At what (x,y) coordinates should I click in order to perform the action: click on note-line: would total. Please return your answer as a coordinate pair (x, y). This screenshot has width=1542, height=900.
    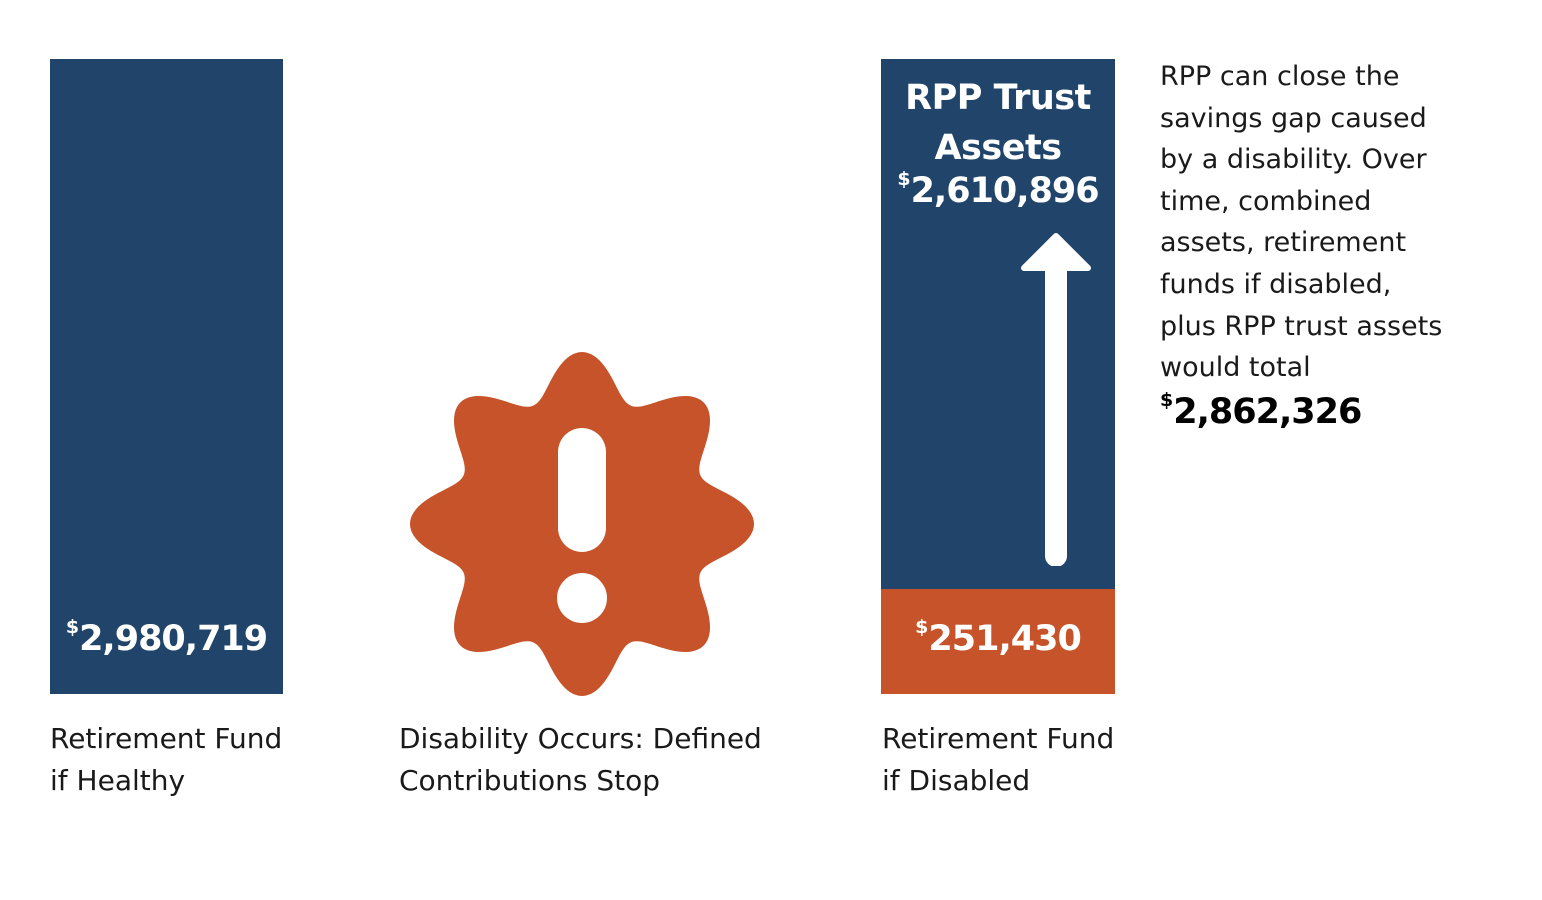
    Looking at the image, I should click on (1235, 368).